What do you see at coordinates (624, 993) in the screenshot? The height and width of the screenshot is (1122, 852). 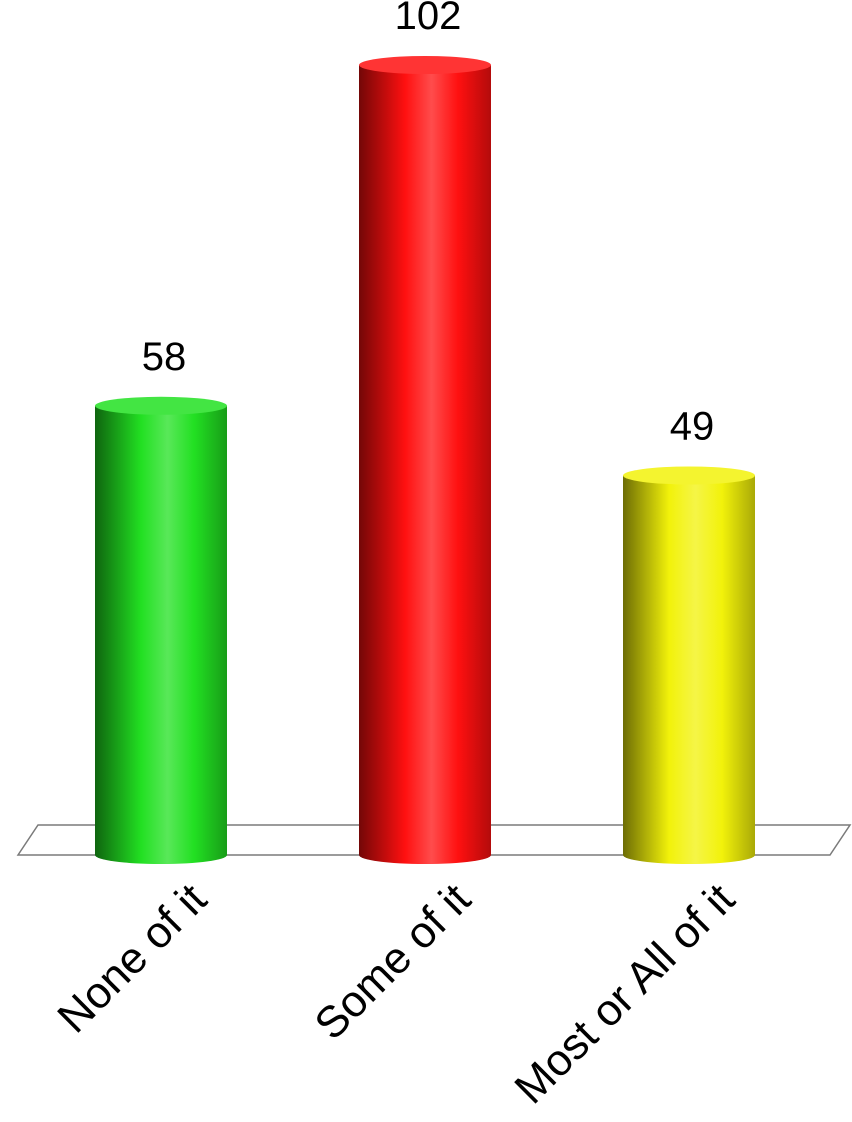 I see `x-tick-label: Most or All of it` at bounding box center [624, 993].